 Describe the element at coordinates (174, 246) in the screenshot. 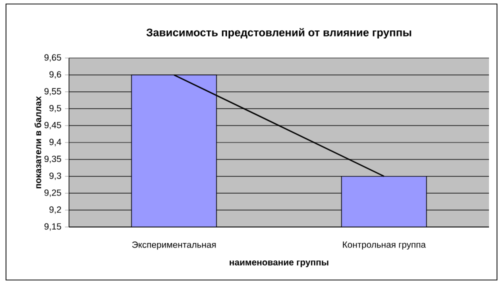

I see `x-tick-label: Экспериментальная` at that location.